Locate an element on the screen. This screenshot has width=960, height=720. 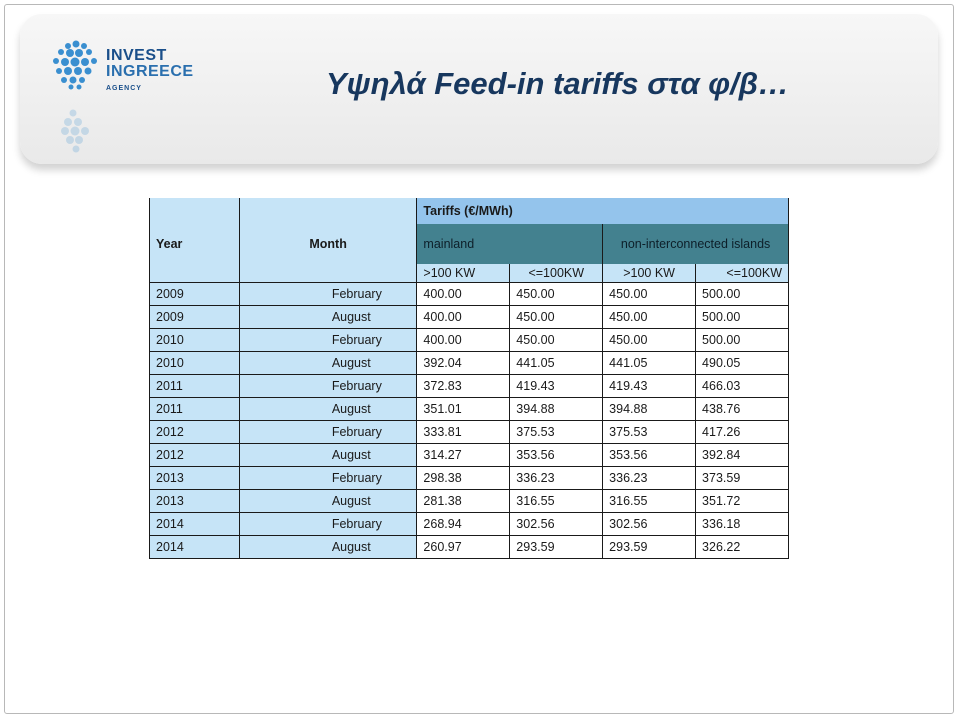
mainland-header: mainland is located at coordinates (510, 244).